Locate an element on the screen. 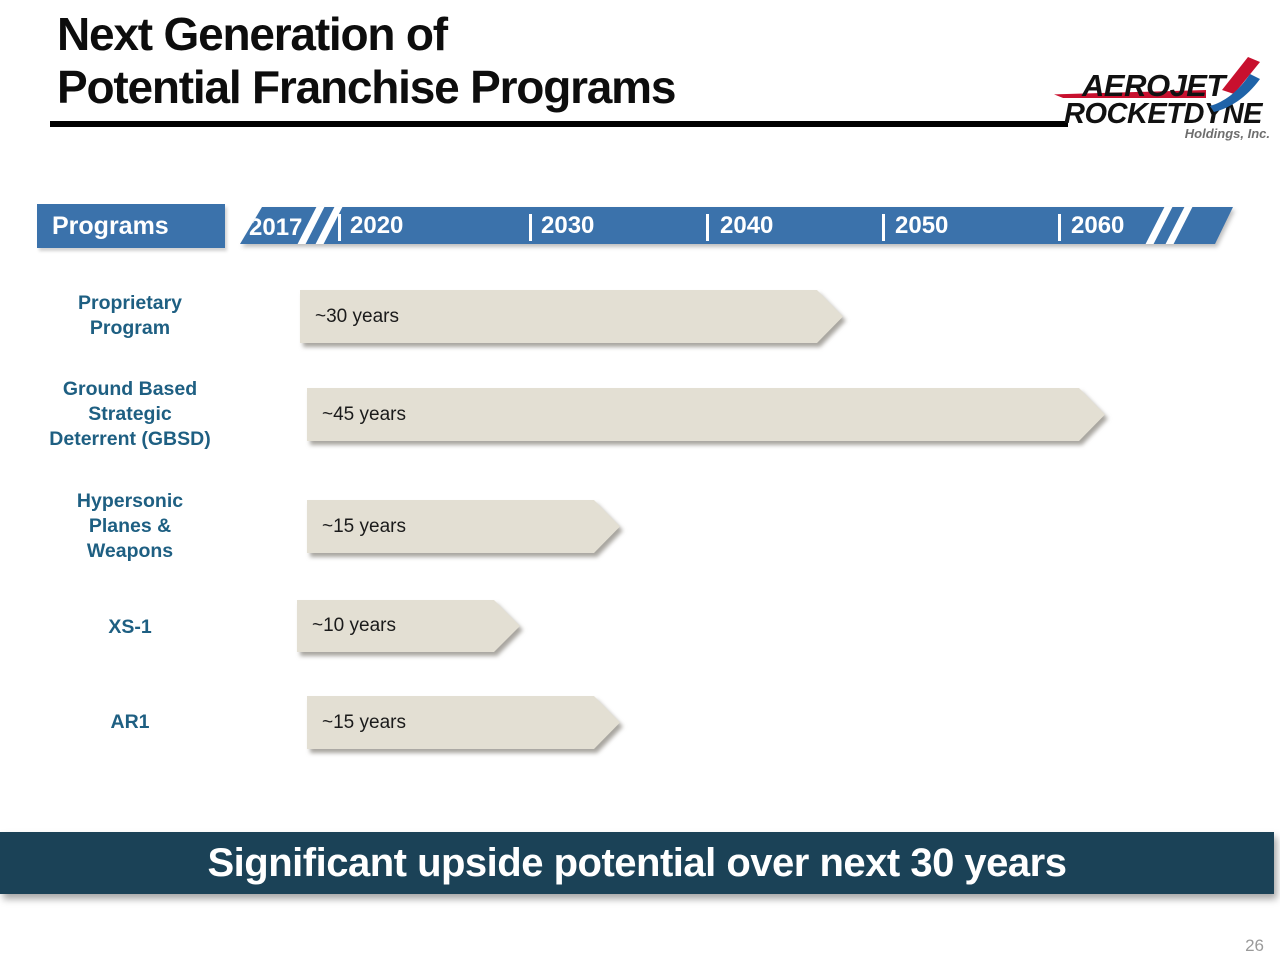  logo-text-holdings: Holdings, Inc. is located at coordinates (1227, 133).